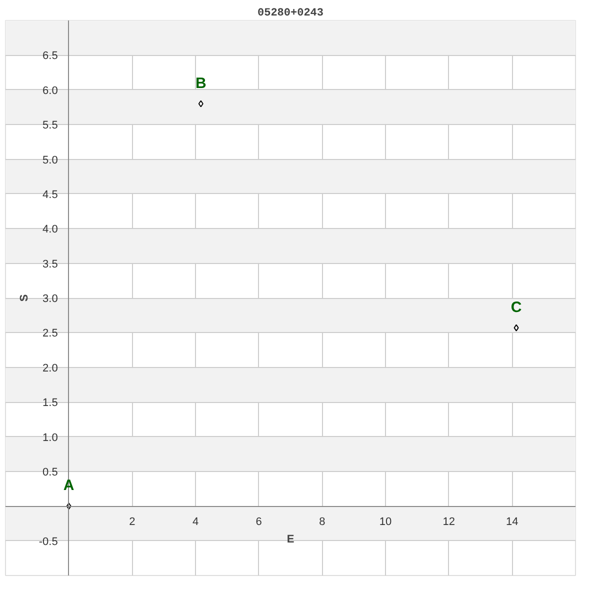 This screenshot has width=600, height=600. I want to click on y-tick-label: 5.5, so click(50, 126).